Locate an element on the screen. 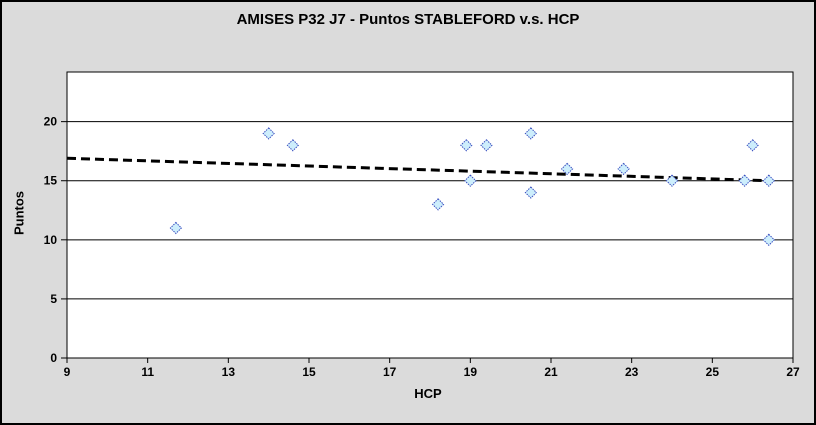  x-tick-label: 11 is located at coordinates (147, 372).